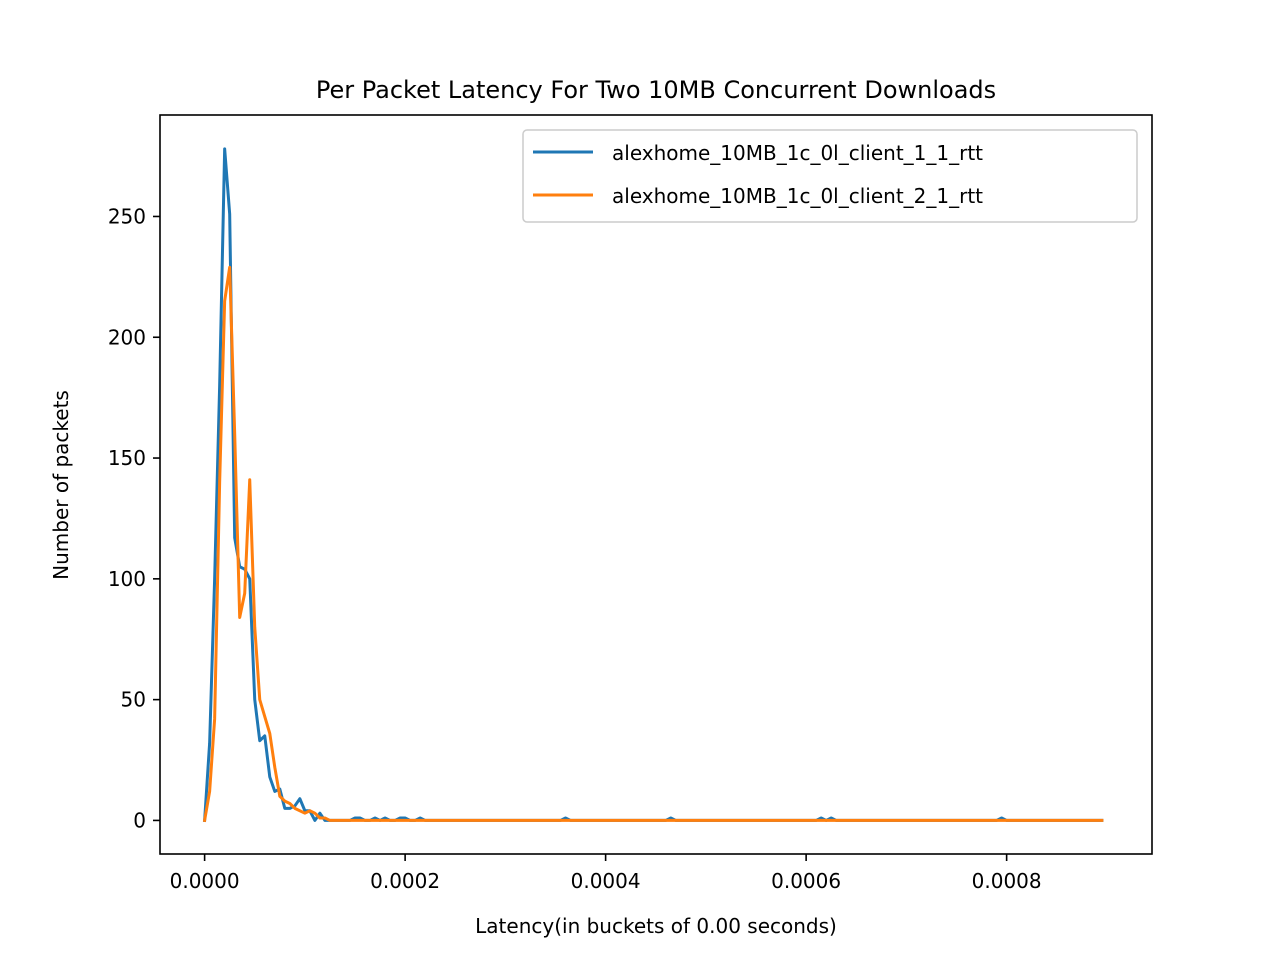 Image resolution: width=1280 pixels, height=960 pixels. I want to click on x-axis-label: Latency(in buckets of 0.00 seconds), so click(656, 926).